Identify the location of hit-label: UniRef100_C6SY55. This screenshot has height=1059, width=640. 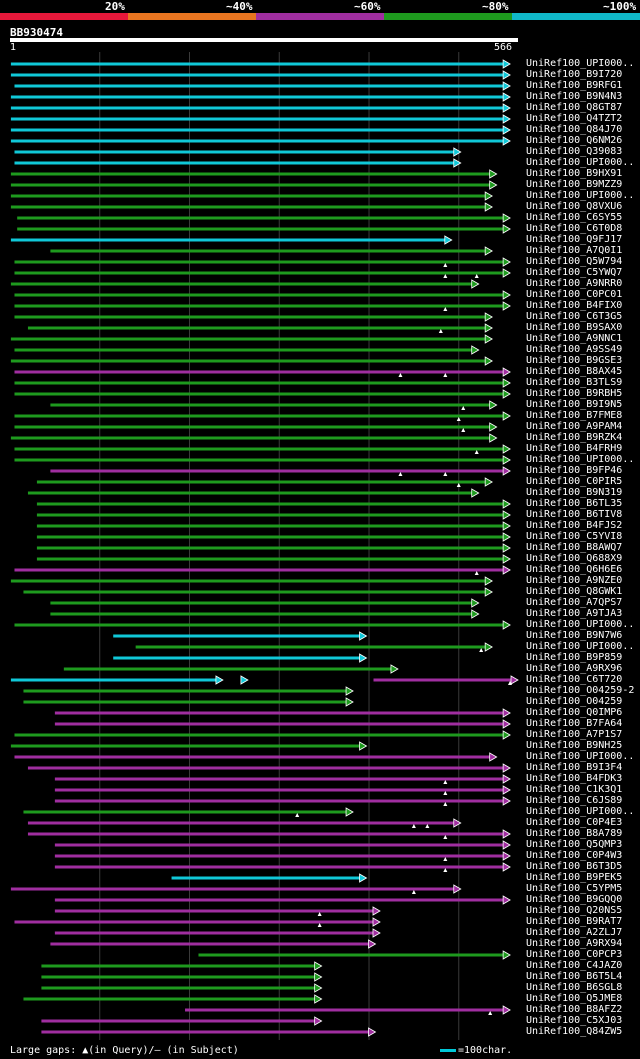
(574, 217).